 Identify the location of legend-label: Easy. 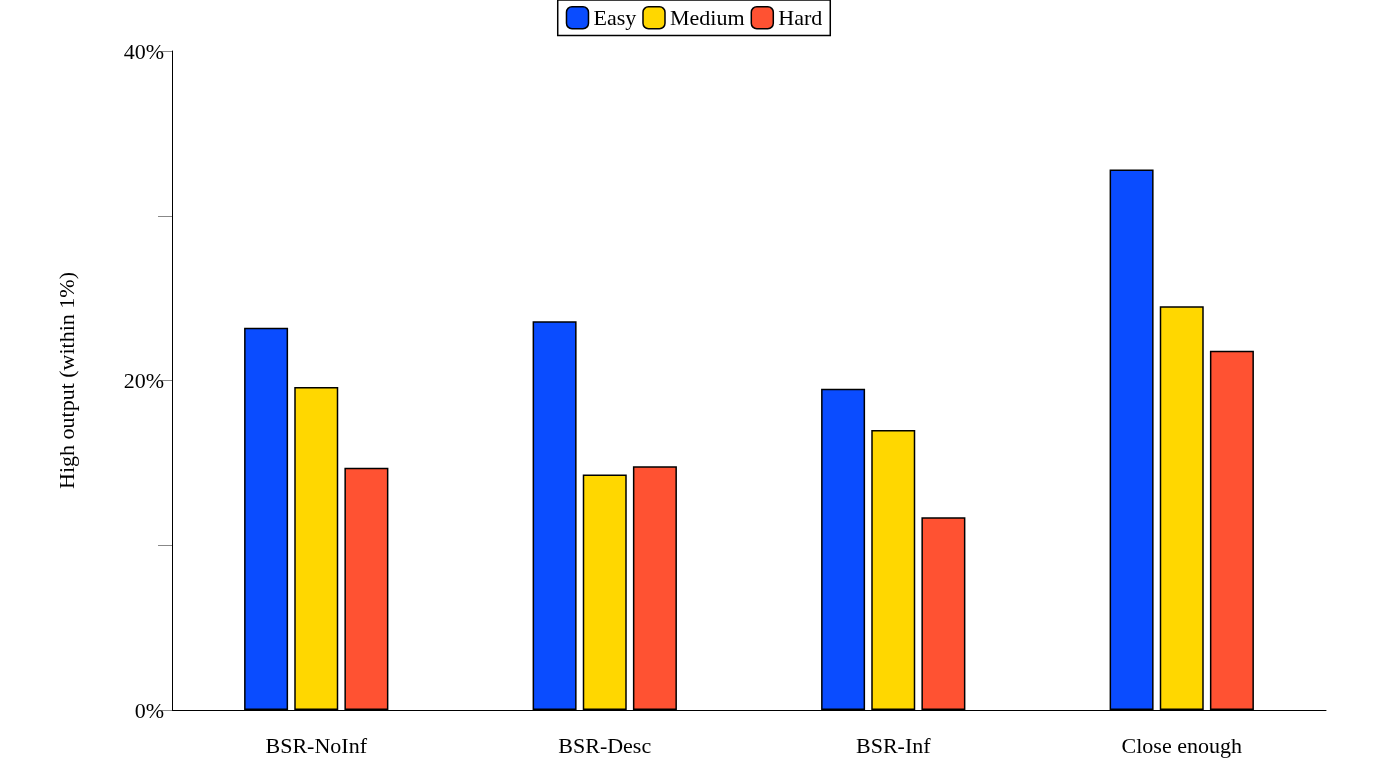
(615, 18).